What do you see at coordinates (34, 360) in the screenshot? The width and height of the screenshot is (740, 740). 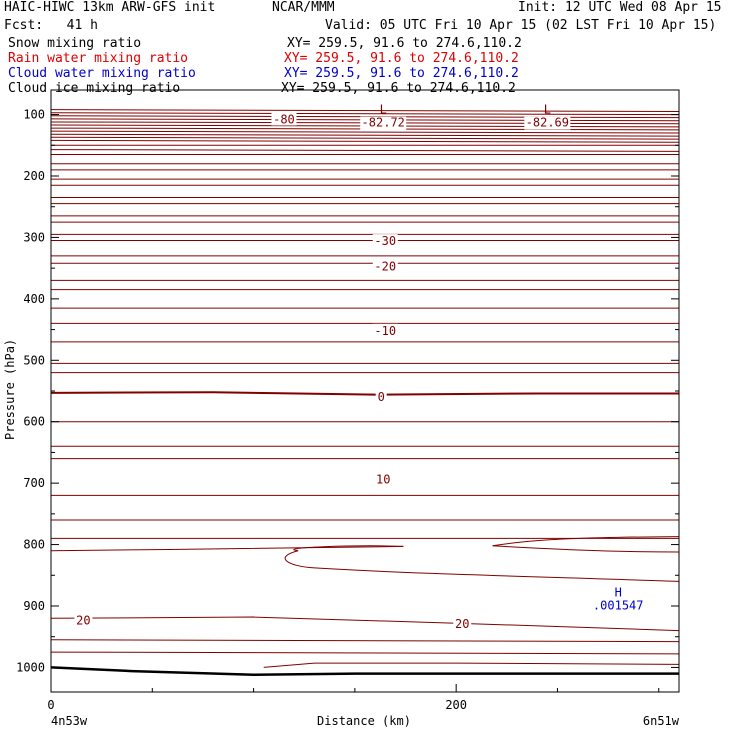 I see `y-tick-label: 500` at bounding box center [34, 360].